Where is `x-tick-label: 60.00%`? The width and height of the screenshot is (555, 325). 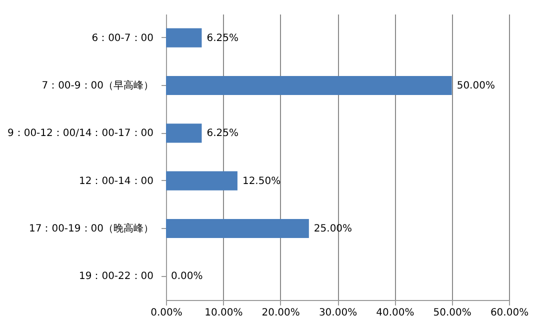 x-tick-label: 60.00% is located at coordinates (509, 313).